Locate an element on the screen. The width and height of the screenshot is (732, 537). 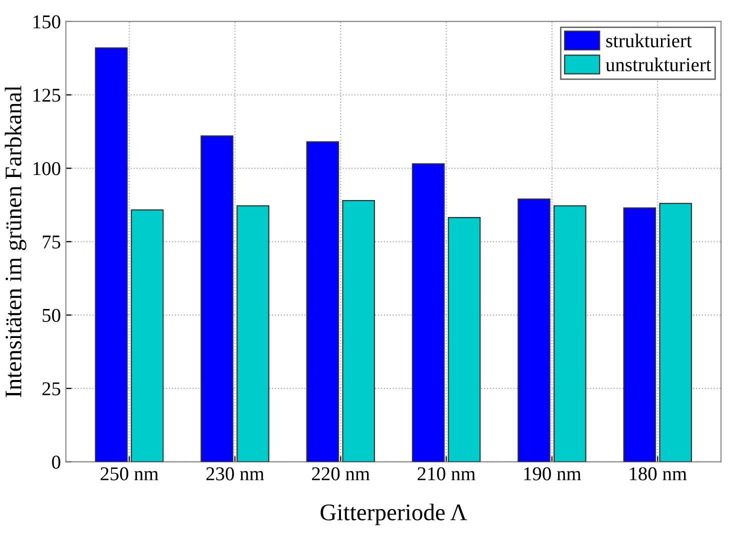
legend-label: strukturiert is located at coordinates (649, 41).